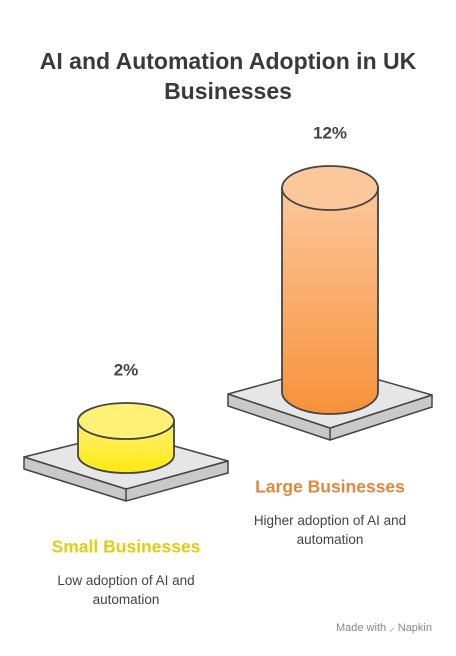 This screenshot has height=656, width=456. What do you see at coordinates (361, 628) in the screenshot?
I see `watermark-prefix: Made with` at bounding box center [361, 628].